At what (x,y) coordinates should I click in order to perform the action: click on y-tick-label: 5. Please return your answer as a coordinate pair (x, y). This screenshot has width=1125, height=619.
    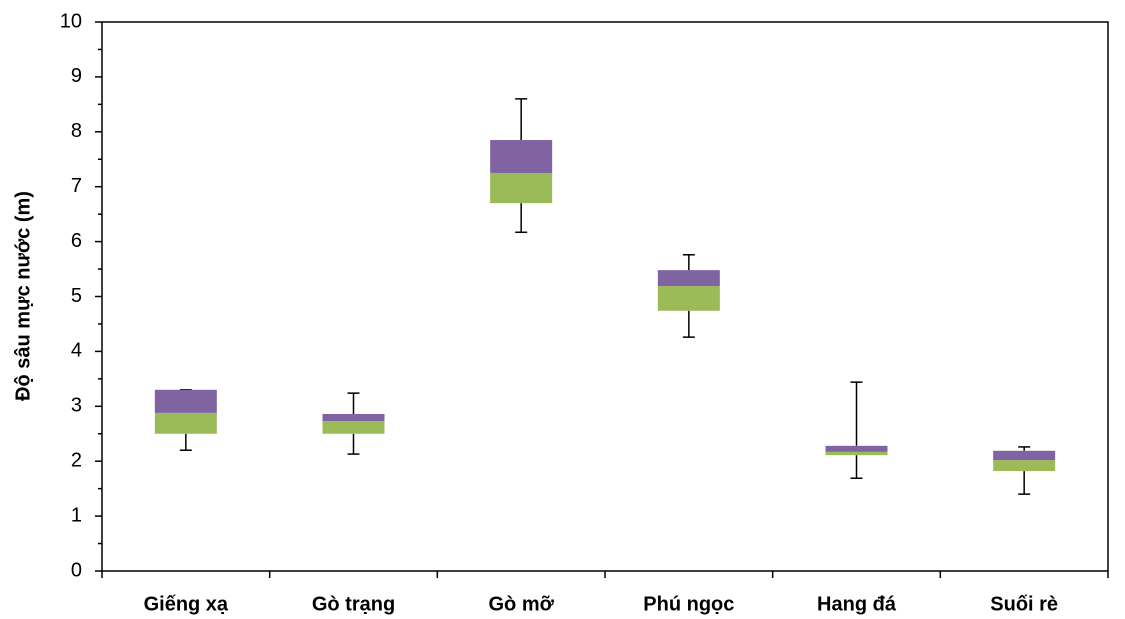
    Looking at the image, I should click on (76, 296).